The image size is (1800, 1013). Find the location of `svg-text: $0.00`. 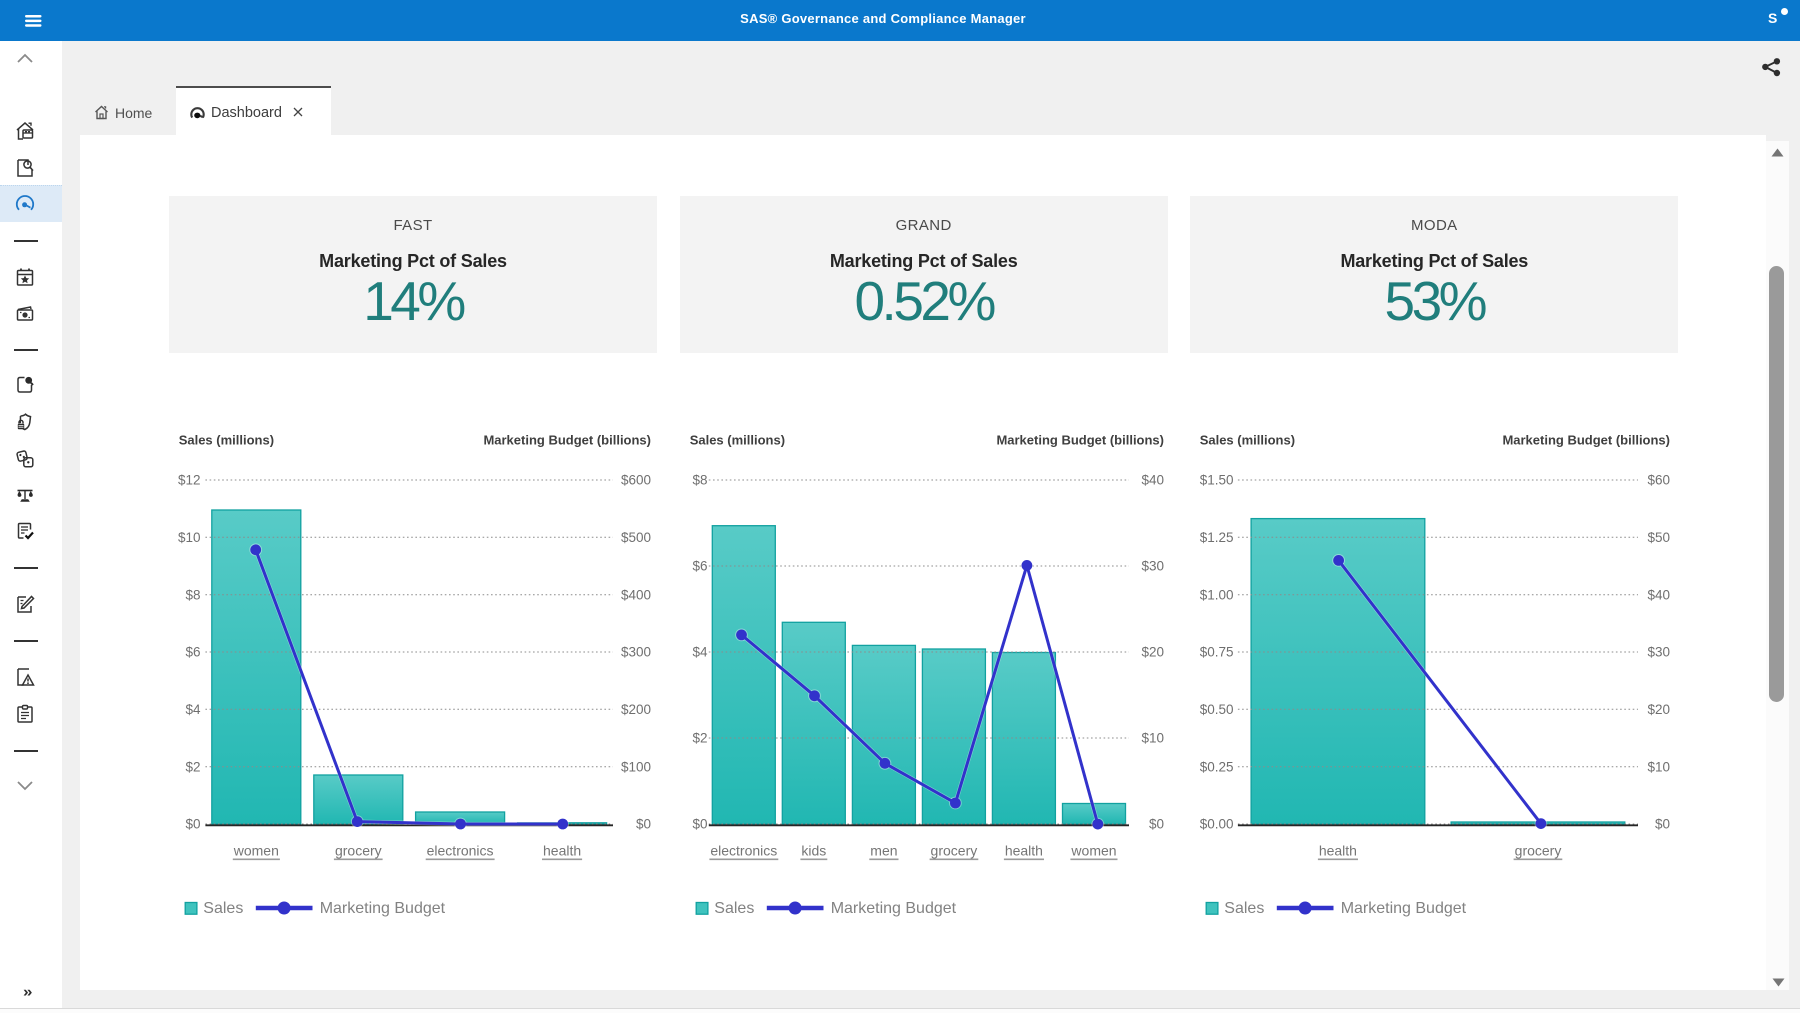

svg-text: $0.00 is located at coordinates (1217, 824).